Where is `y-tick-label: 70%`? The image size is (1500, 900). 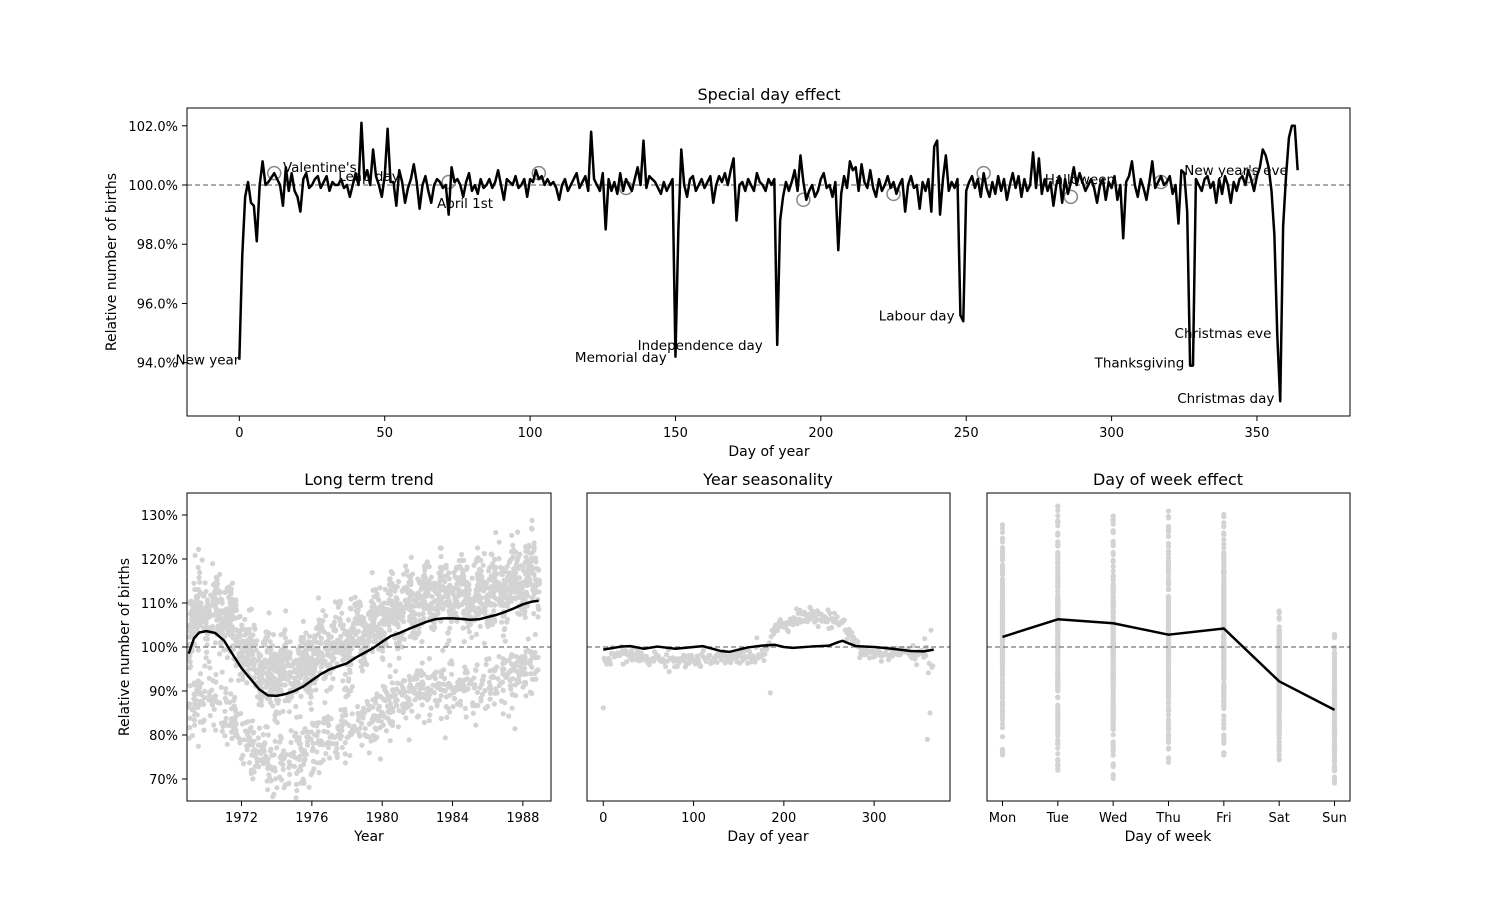
y-tick-label: 70% is located at coordinates (163, 780).